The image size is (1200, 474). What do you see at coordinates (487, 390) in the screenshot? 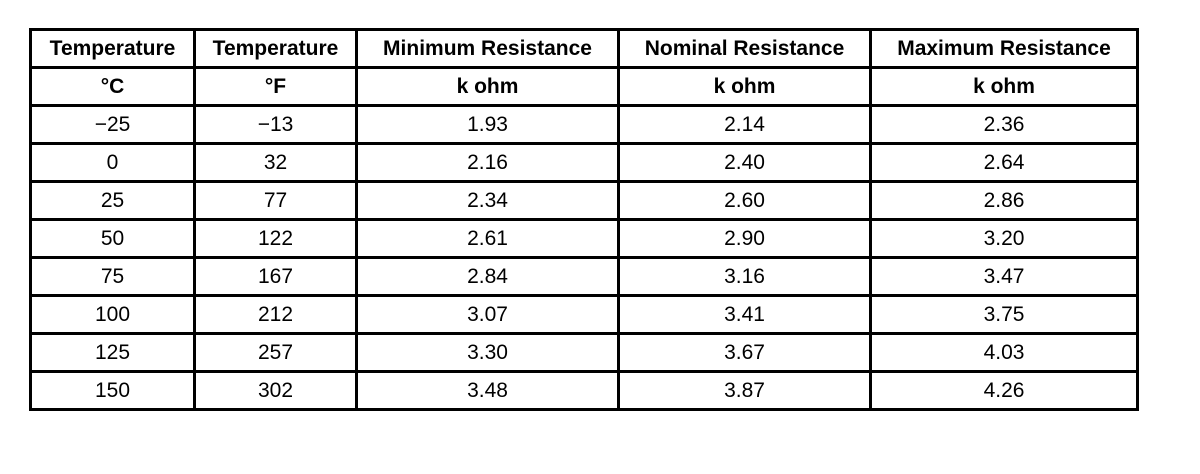
I see `table-cell: 3.48` at bounding box center [487, 390].